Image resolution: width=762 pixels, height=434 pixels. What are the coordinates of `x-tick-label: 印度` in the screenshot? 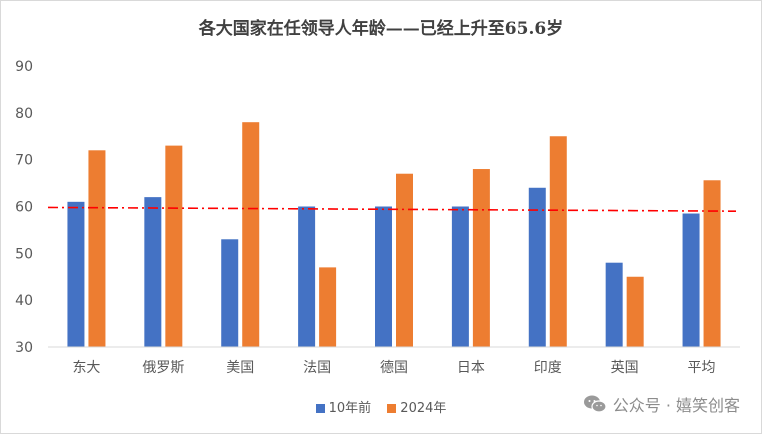 It's located at (548, 368).